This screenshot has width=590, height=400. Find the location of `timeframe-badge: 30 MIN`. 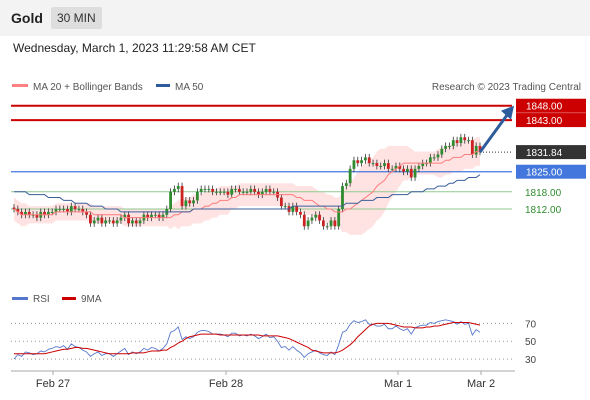

timeframe-badge: 30 MIN is located at coordinates (76, 18).